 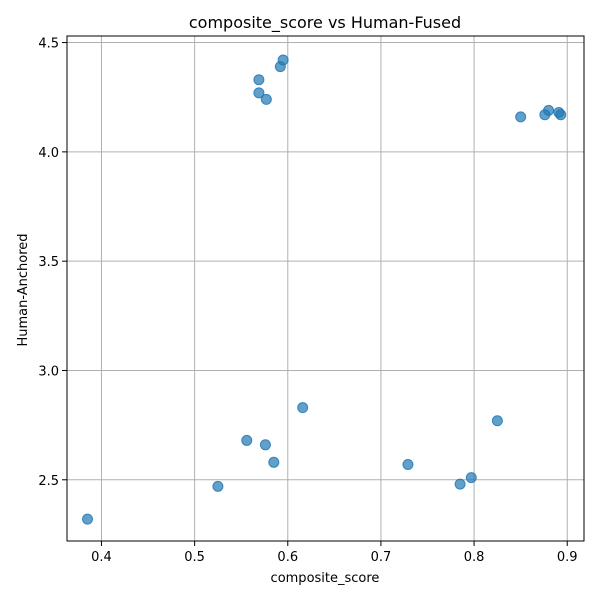 What do you see at coordinates (287, 557) in the screenshot?
I see `x-tick-label: 0.6` at bounding box center [287, 557].